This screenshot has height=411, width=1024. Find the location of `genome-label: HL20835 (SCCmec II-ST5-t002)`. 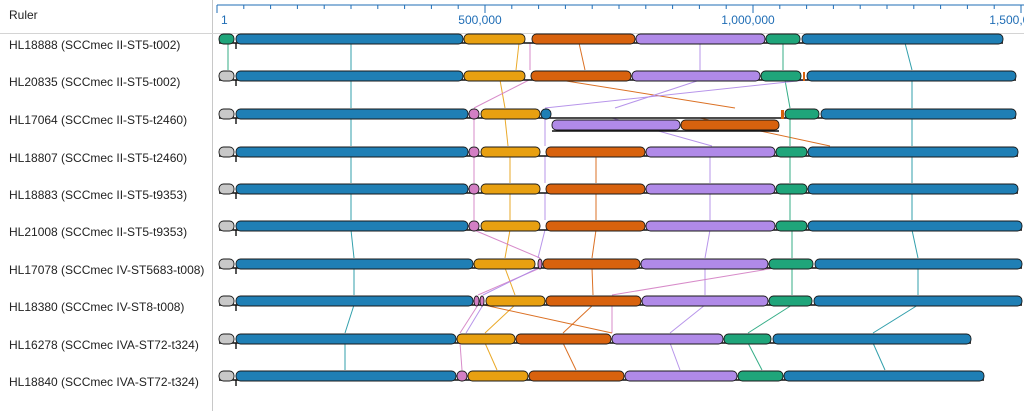

genome-label: HL20835 (SCCmec II-ST5-t002) is located at coordinates (95, 82).